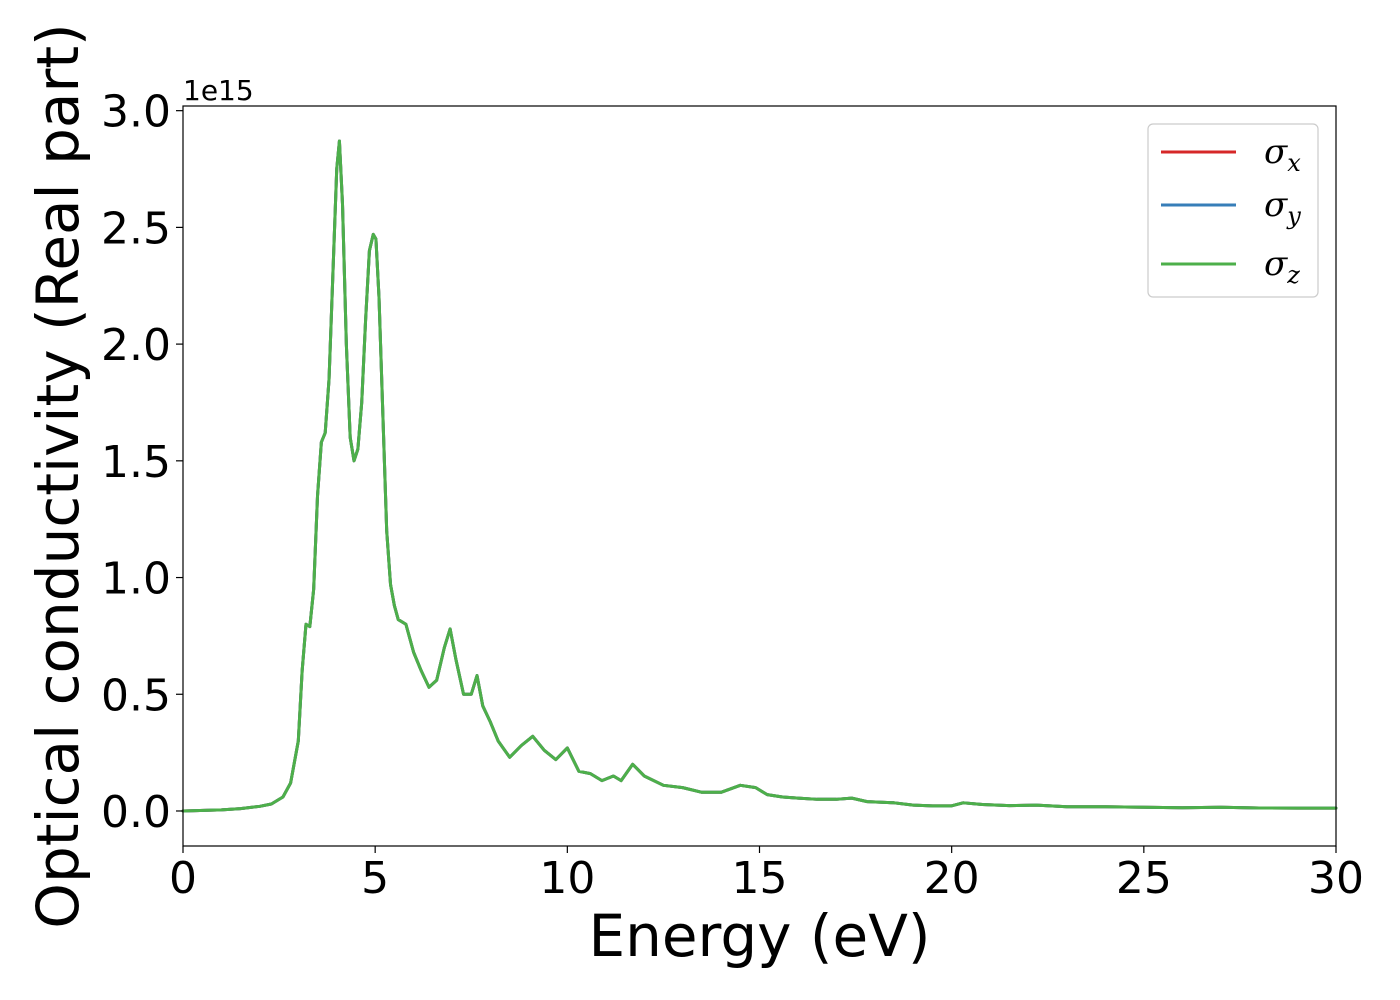 This screenshot has width=1400, height=1000. I want to click on legend-entries: σx σy σz, so click(1231, 210).